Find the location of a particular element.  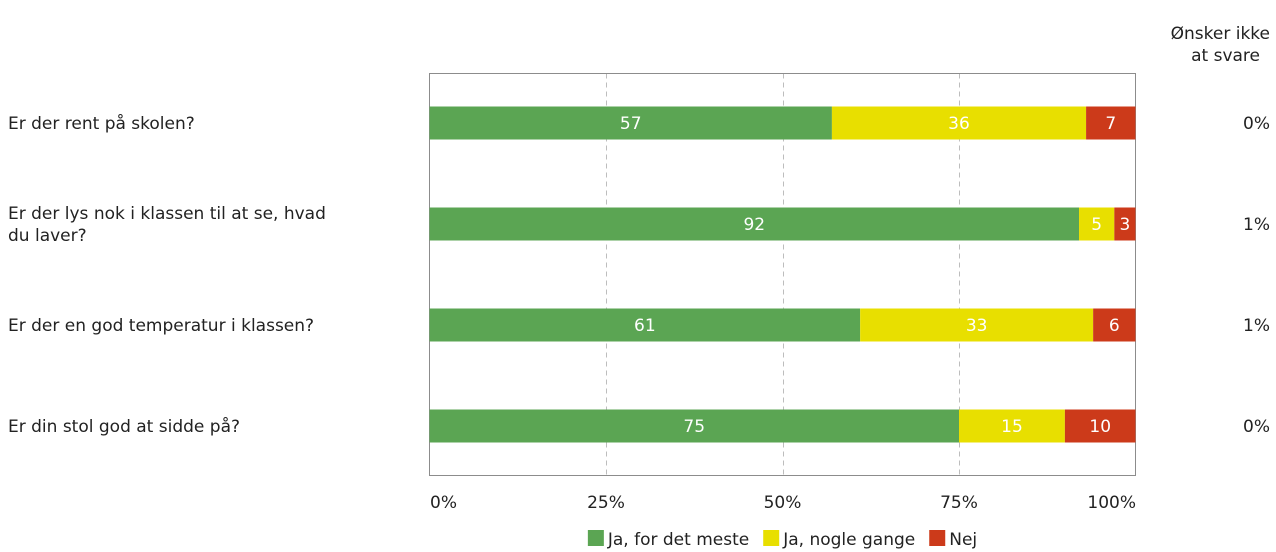

category-label: Er der en god temperatur i klassen? is located at coordinates (161, 326).